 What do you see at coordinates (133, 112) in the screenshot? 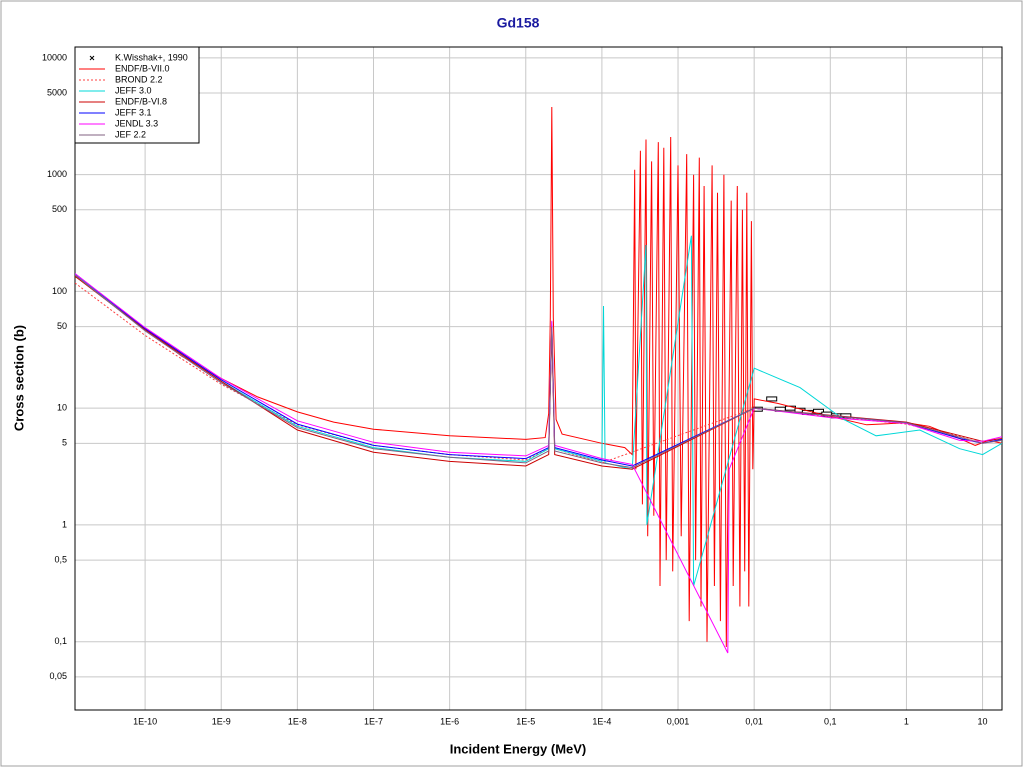
I see `legend-label: JEFF 3.1` at bounding box center [133, 112].